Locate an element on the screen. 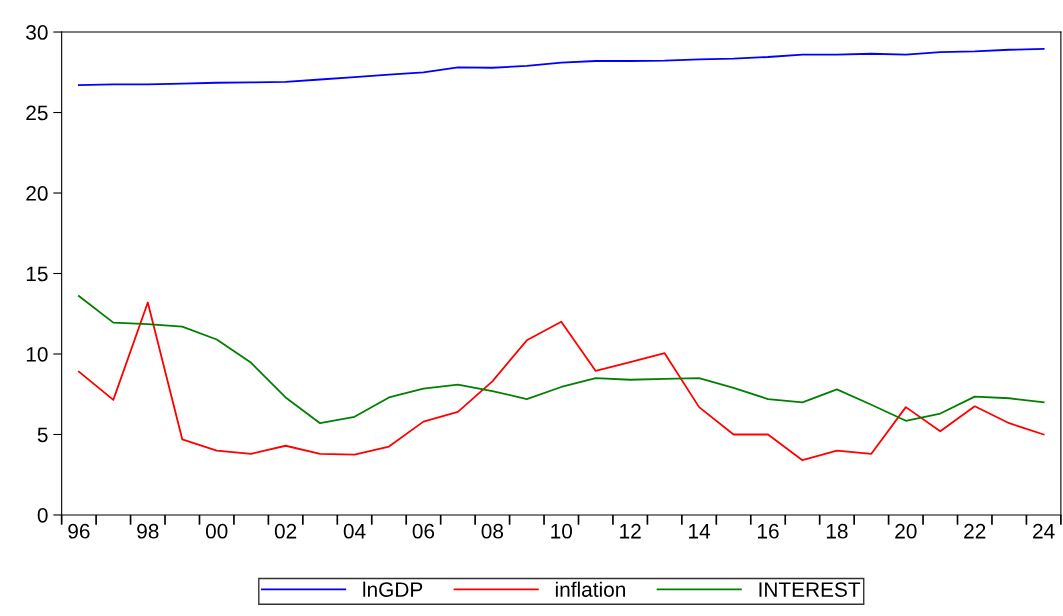 The width and height of the screenshot is (1063, 616). legend-label: lnGDP is located at coordinates (393, 589).